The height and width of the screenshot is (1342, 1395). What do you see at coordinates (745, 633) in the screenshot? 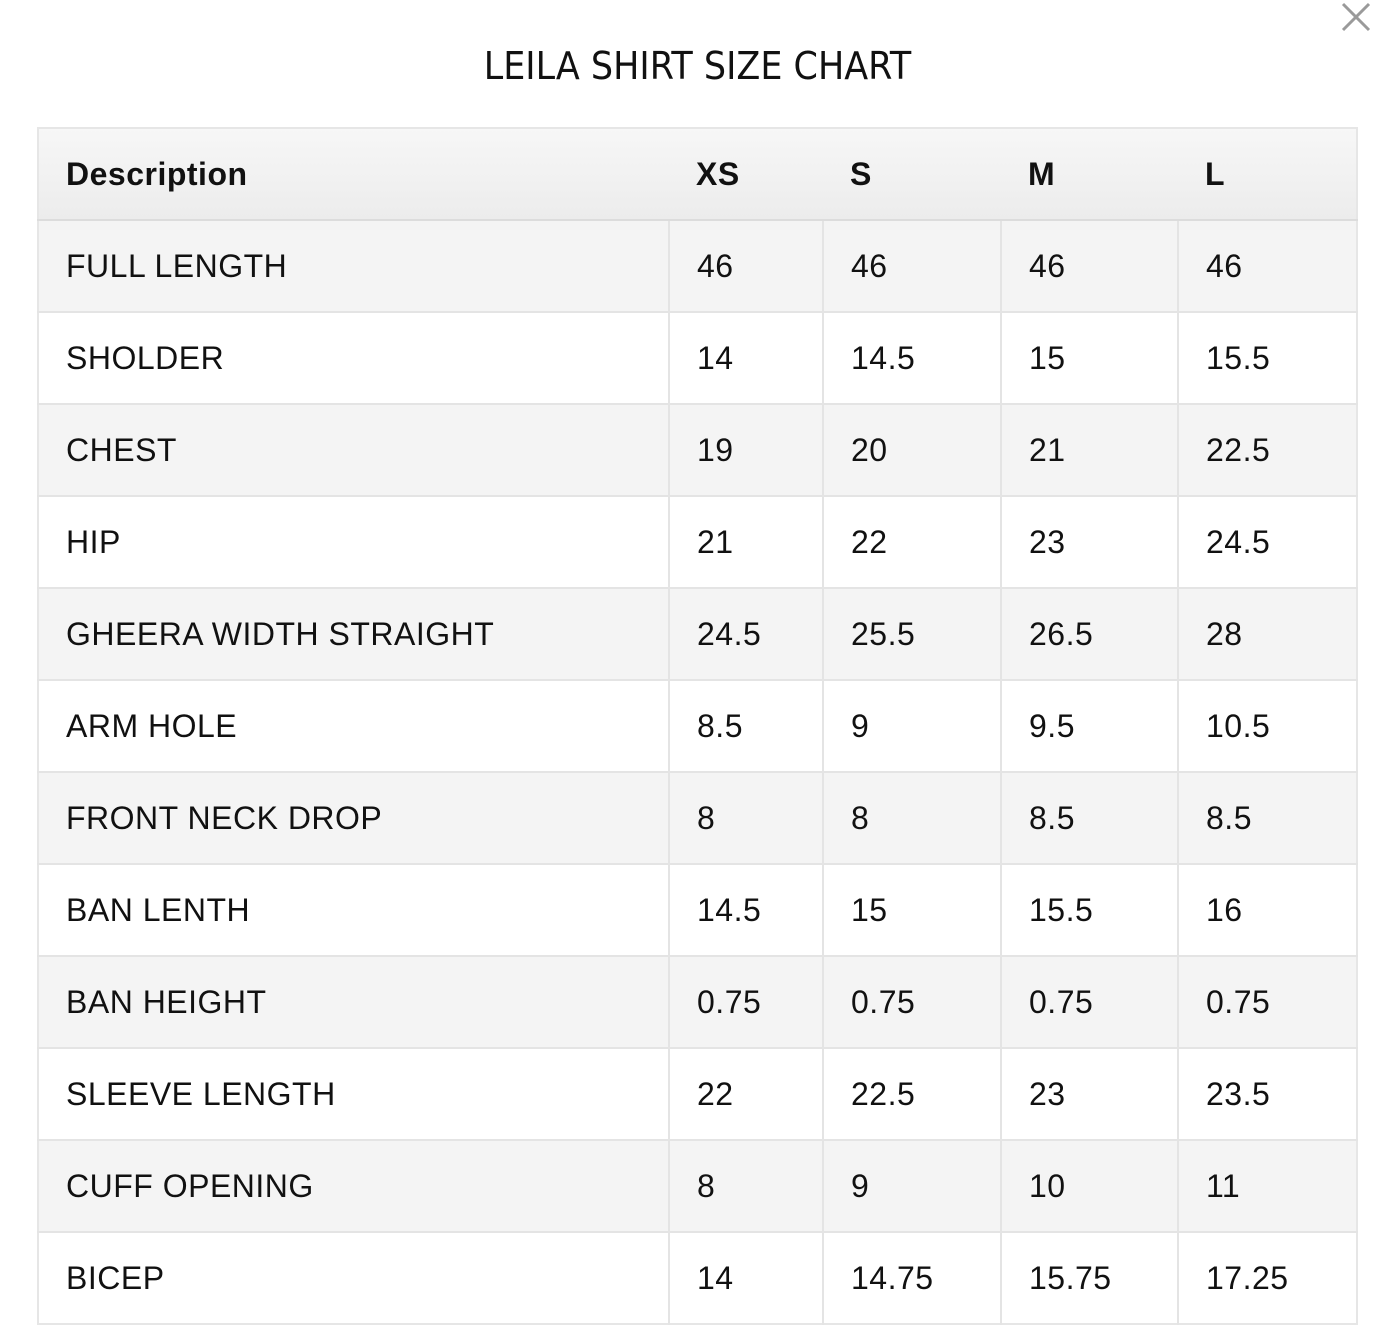
I see `cell-xs: 24.5` at bounding box center [745, 633].